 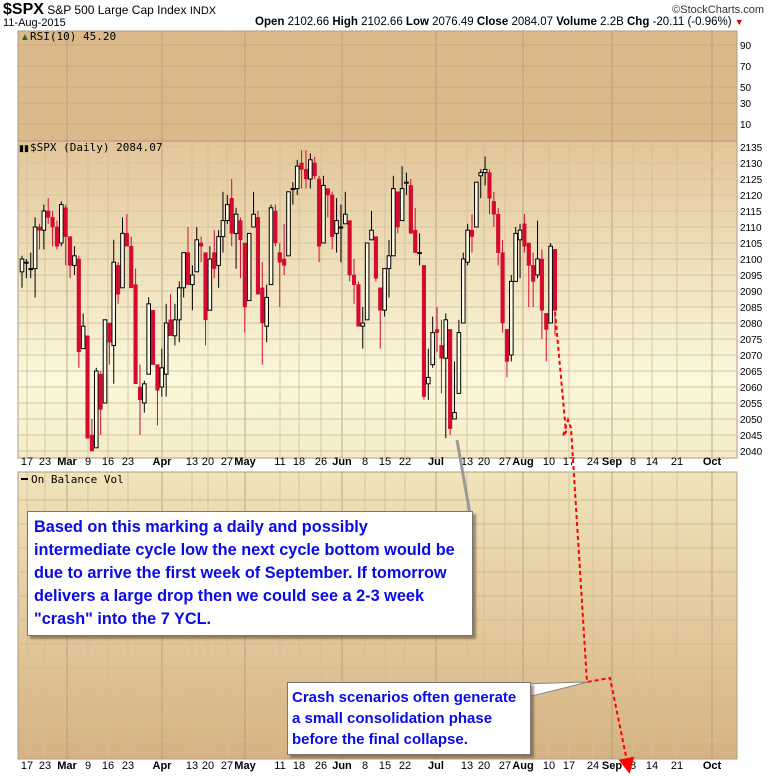 What do you see at coordinates (549, 462) in the screenshot?
I see `x-tick-label: 10` at bounding box center [549, 462].